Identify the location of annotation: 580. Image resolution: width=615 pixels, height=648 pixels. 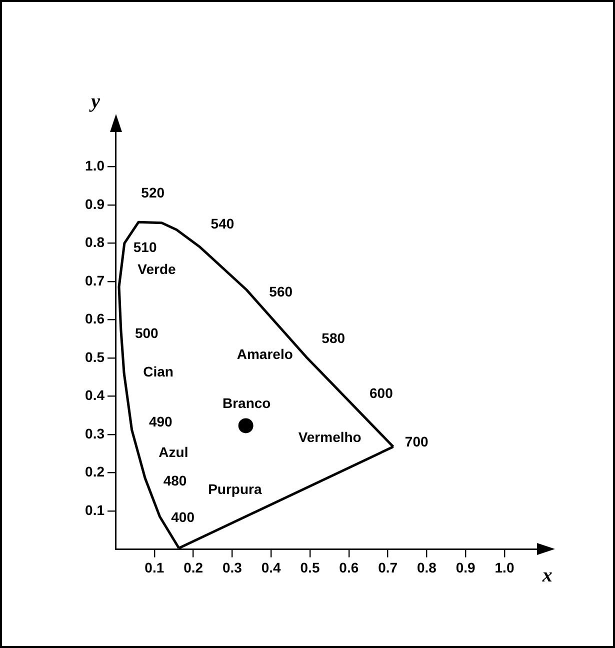
(334, 338).